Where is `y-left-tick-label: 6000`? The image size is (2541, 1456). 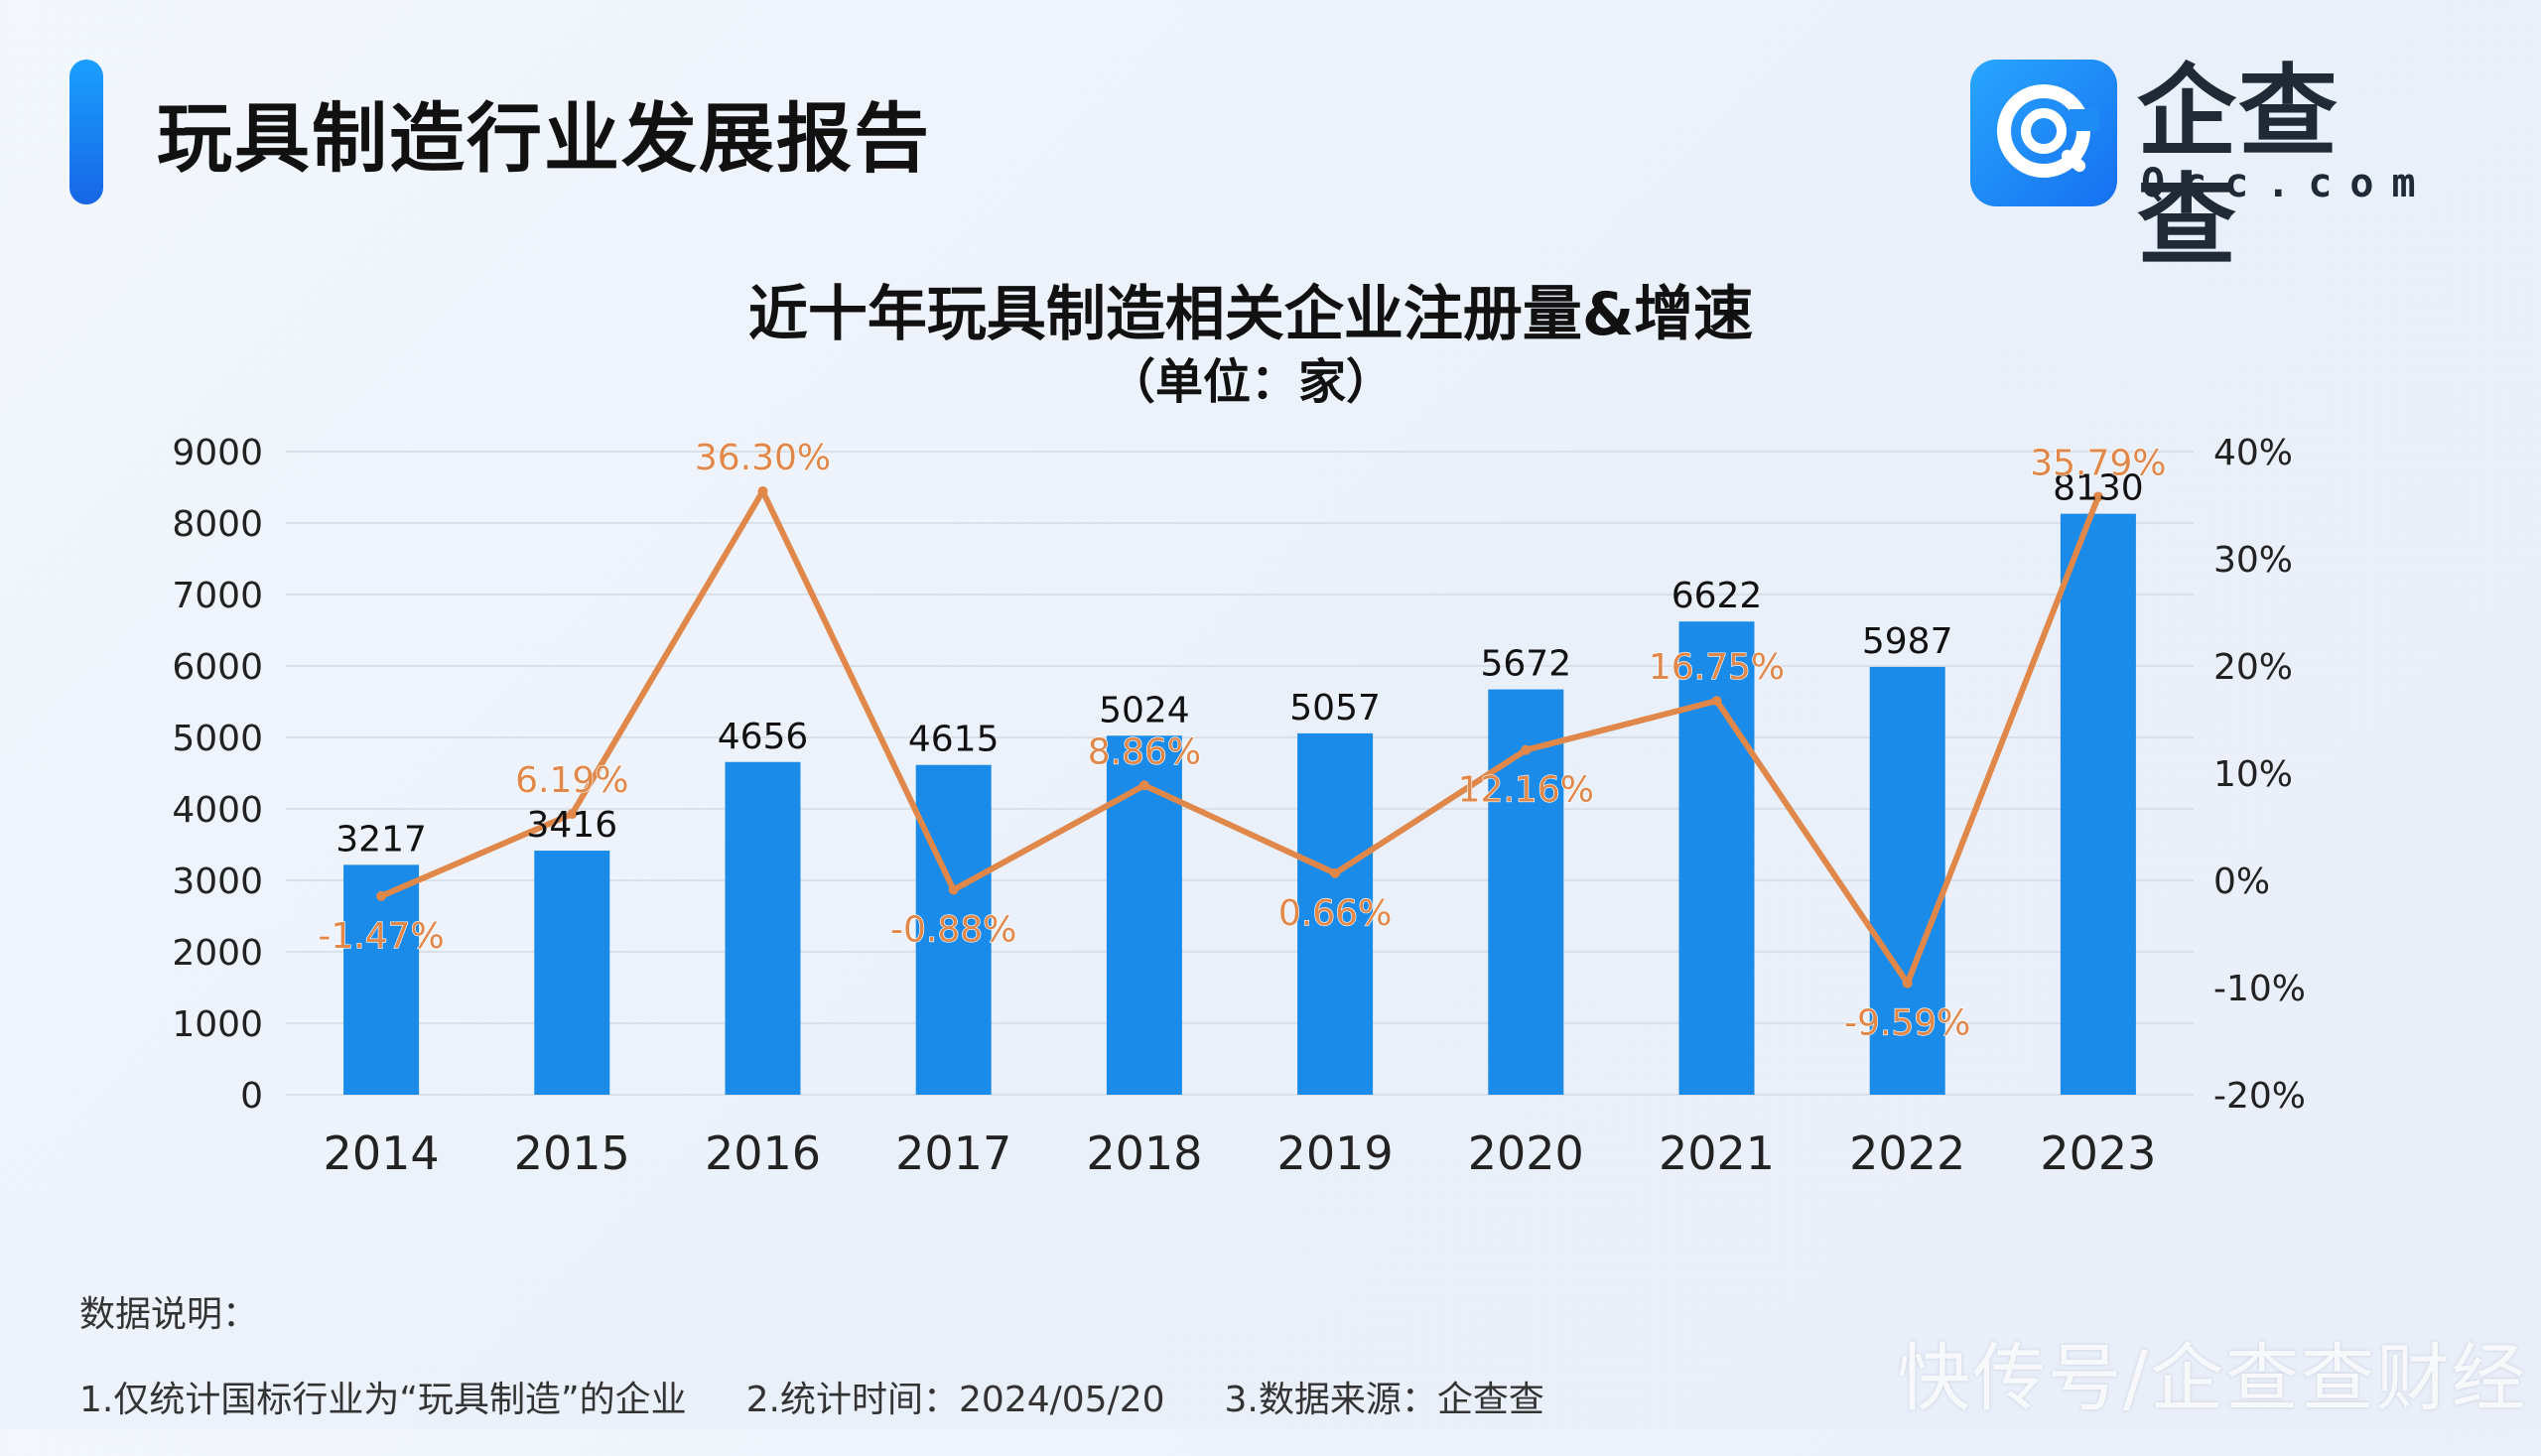
y-left-tick-label: 6000 is located at coordinates (218, 667).